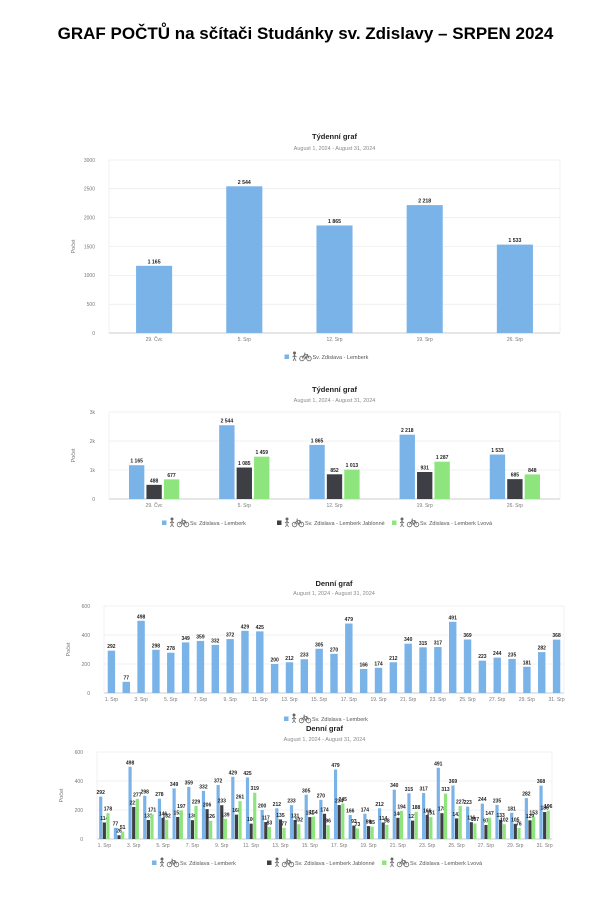  Describe the element at coordinates (334, 471) in the screenshot. I see `bar-value-label: 852` at that location.